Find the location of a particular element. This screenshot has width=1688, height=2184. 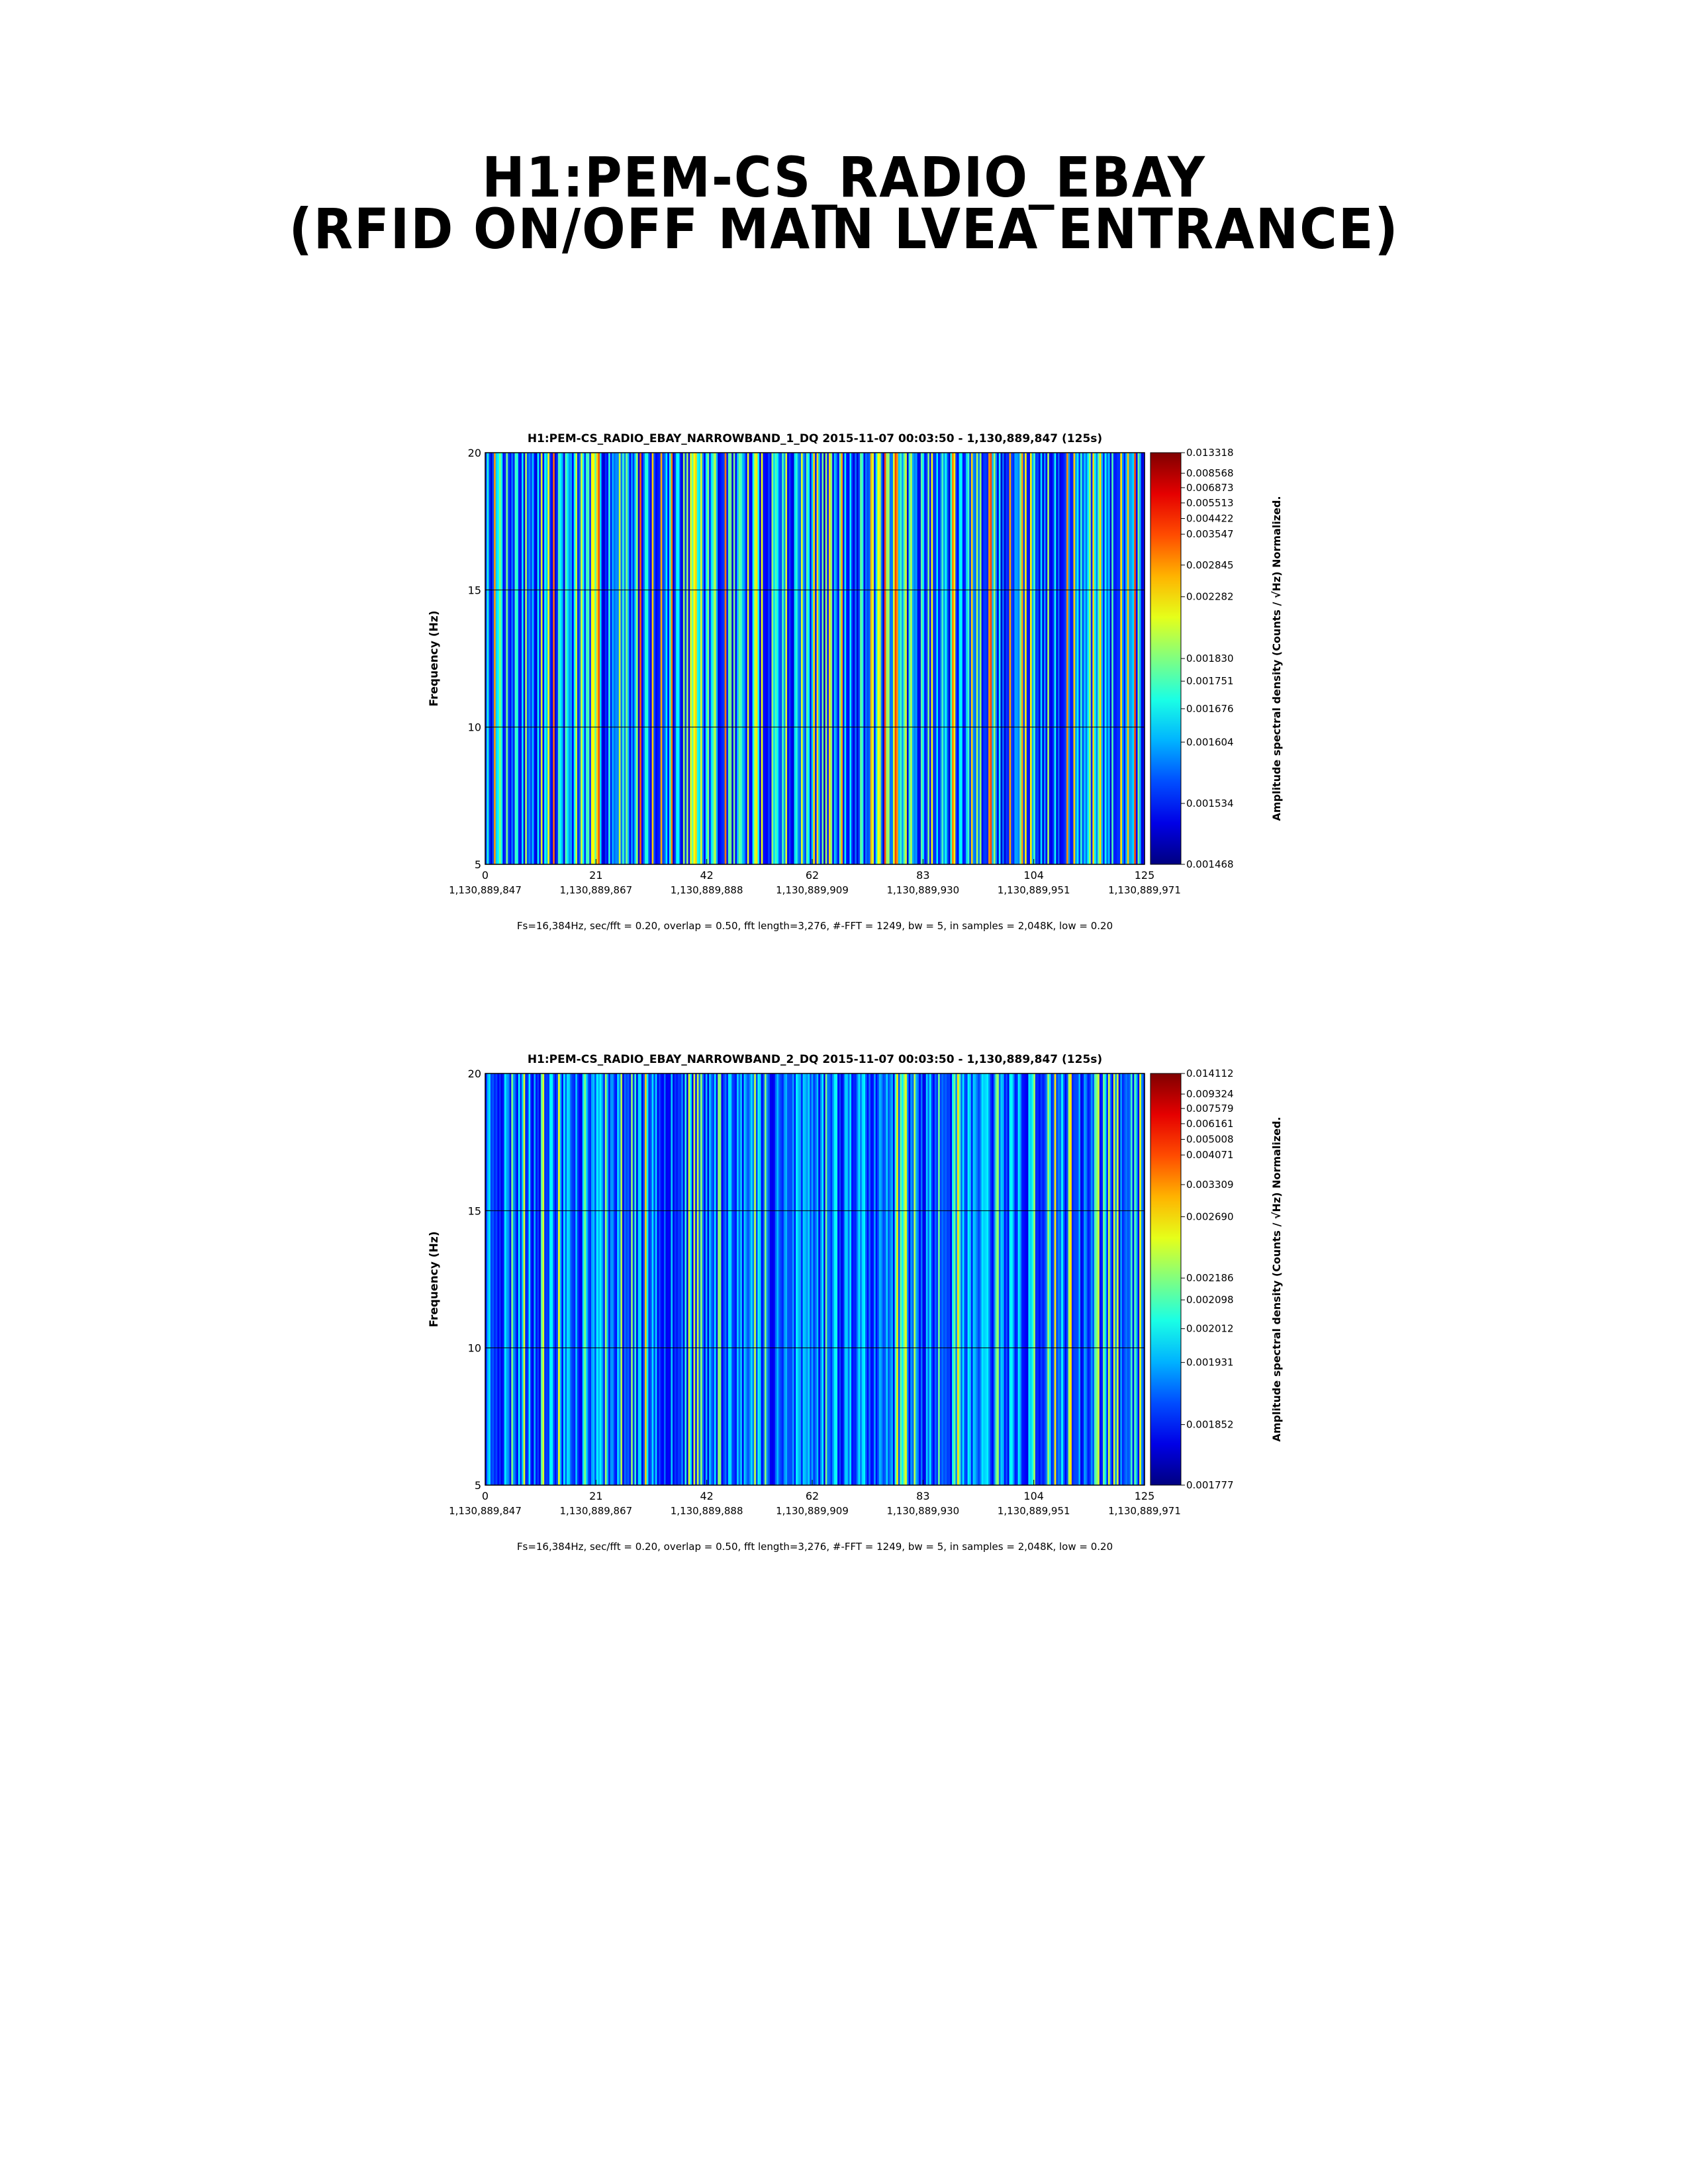

colorbar-tick-label: 0.008568 is located at coordinates (1210, 473).